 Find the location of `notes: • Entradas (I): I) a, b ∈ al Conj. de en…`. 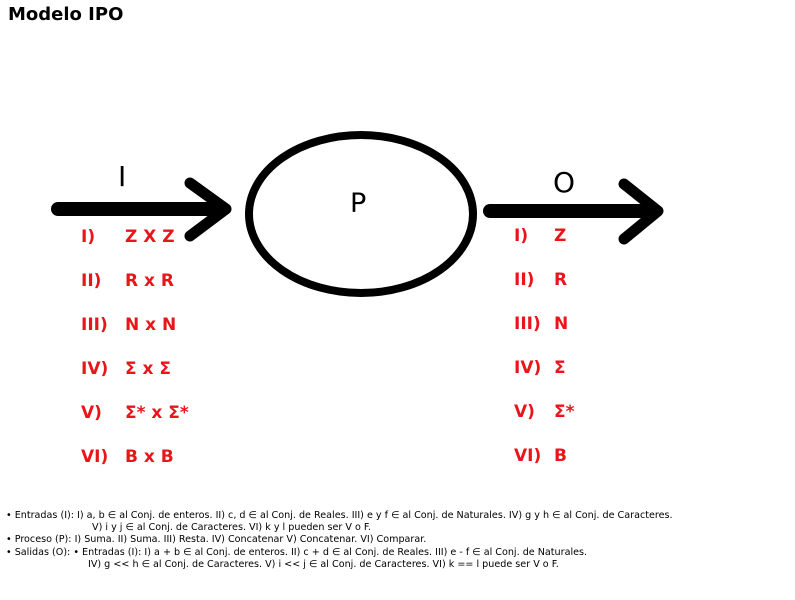

notes: • Entradas (I): I) a, b ∈ al Conj. de en… is located at coordinates (399, 540).